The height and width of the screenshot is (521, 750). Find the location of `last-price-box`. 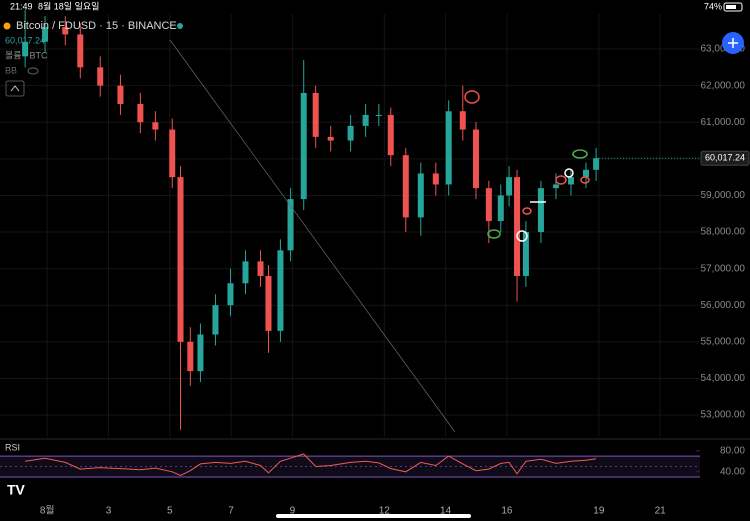

last-price-box is located at coordinates (725, 158).